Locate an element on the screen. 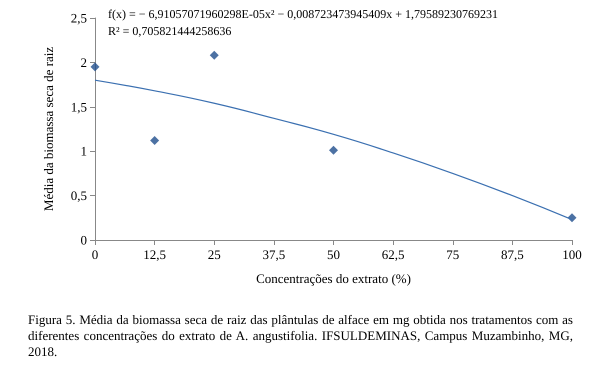  annotation: R² = 0,705821444258636 is located at coordinates (170, 31).